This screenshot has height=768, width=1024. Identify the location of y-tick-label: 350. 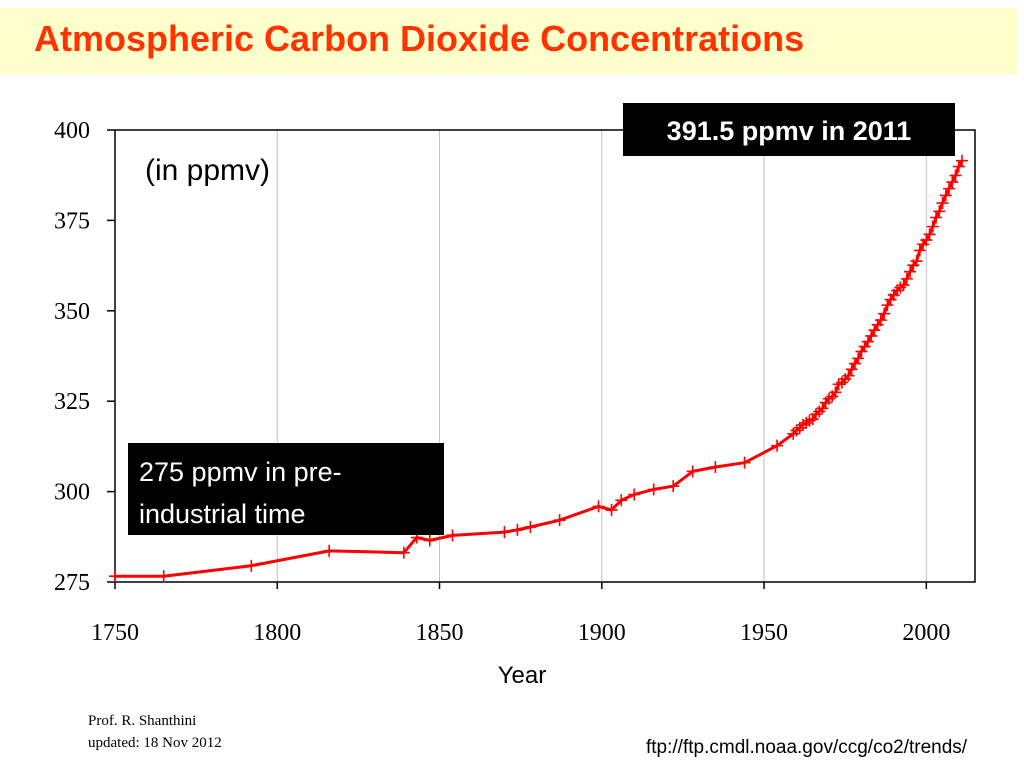
(72, 312).